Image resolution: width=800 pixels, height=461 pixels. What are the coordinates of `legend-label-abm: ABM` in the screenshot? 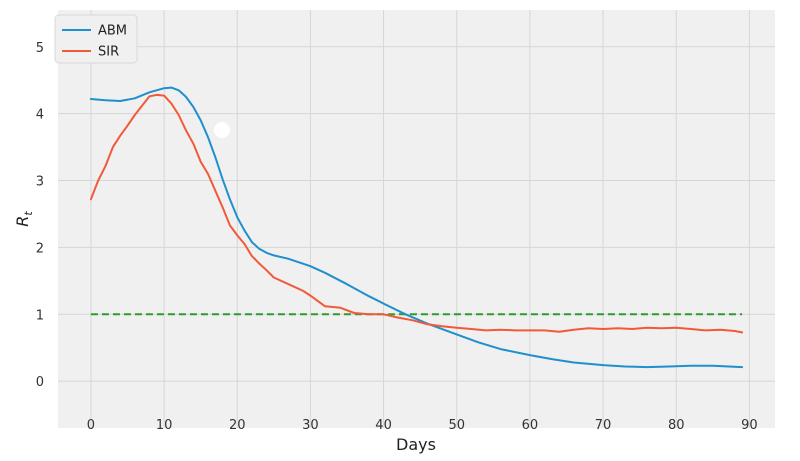 It's located at (112, 31).